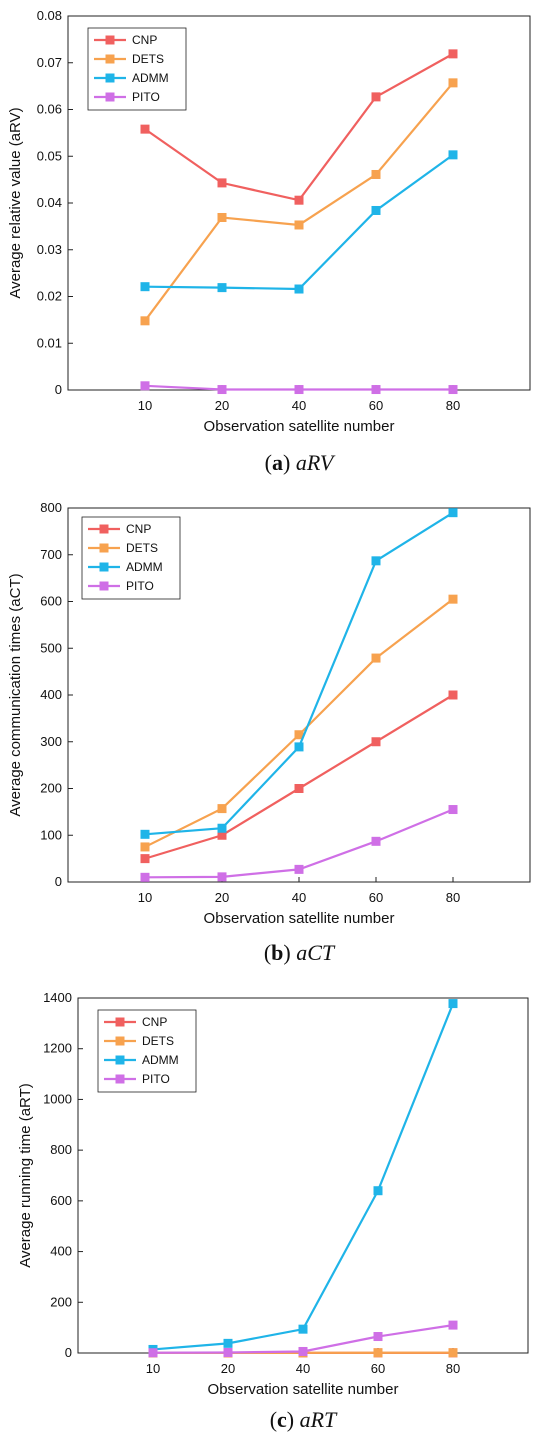  What do you see at coordinates (51, 647) in the screenshot?
I see `y-tick-label: 500` at bounding box center [51, 647].